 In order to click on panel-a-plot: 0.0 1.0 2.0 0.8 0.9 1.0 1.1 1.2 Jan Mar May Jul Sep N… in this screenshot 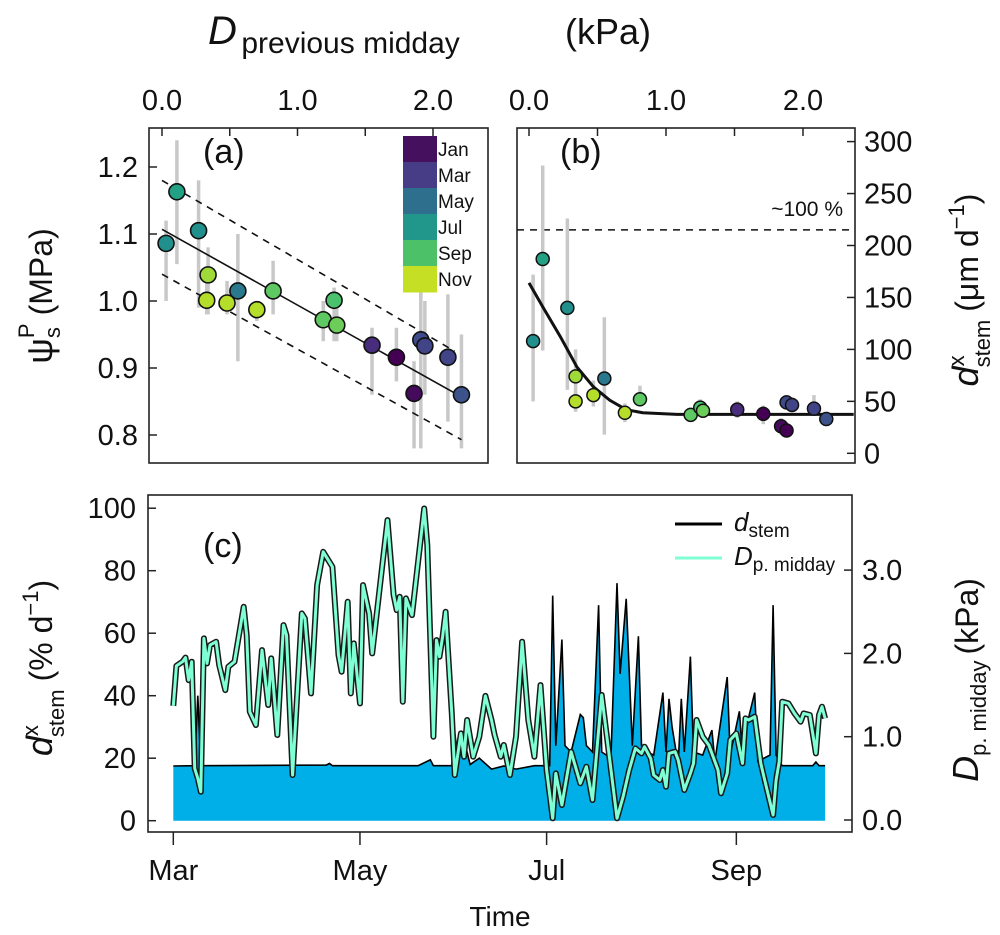, I will do `click(286, 268)`.